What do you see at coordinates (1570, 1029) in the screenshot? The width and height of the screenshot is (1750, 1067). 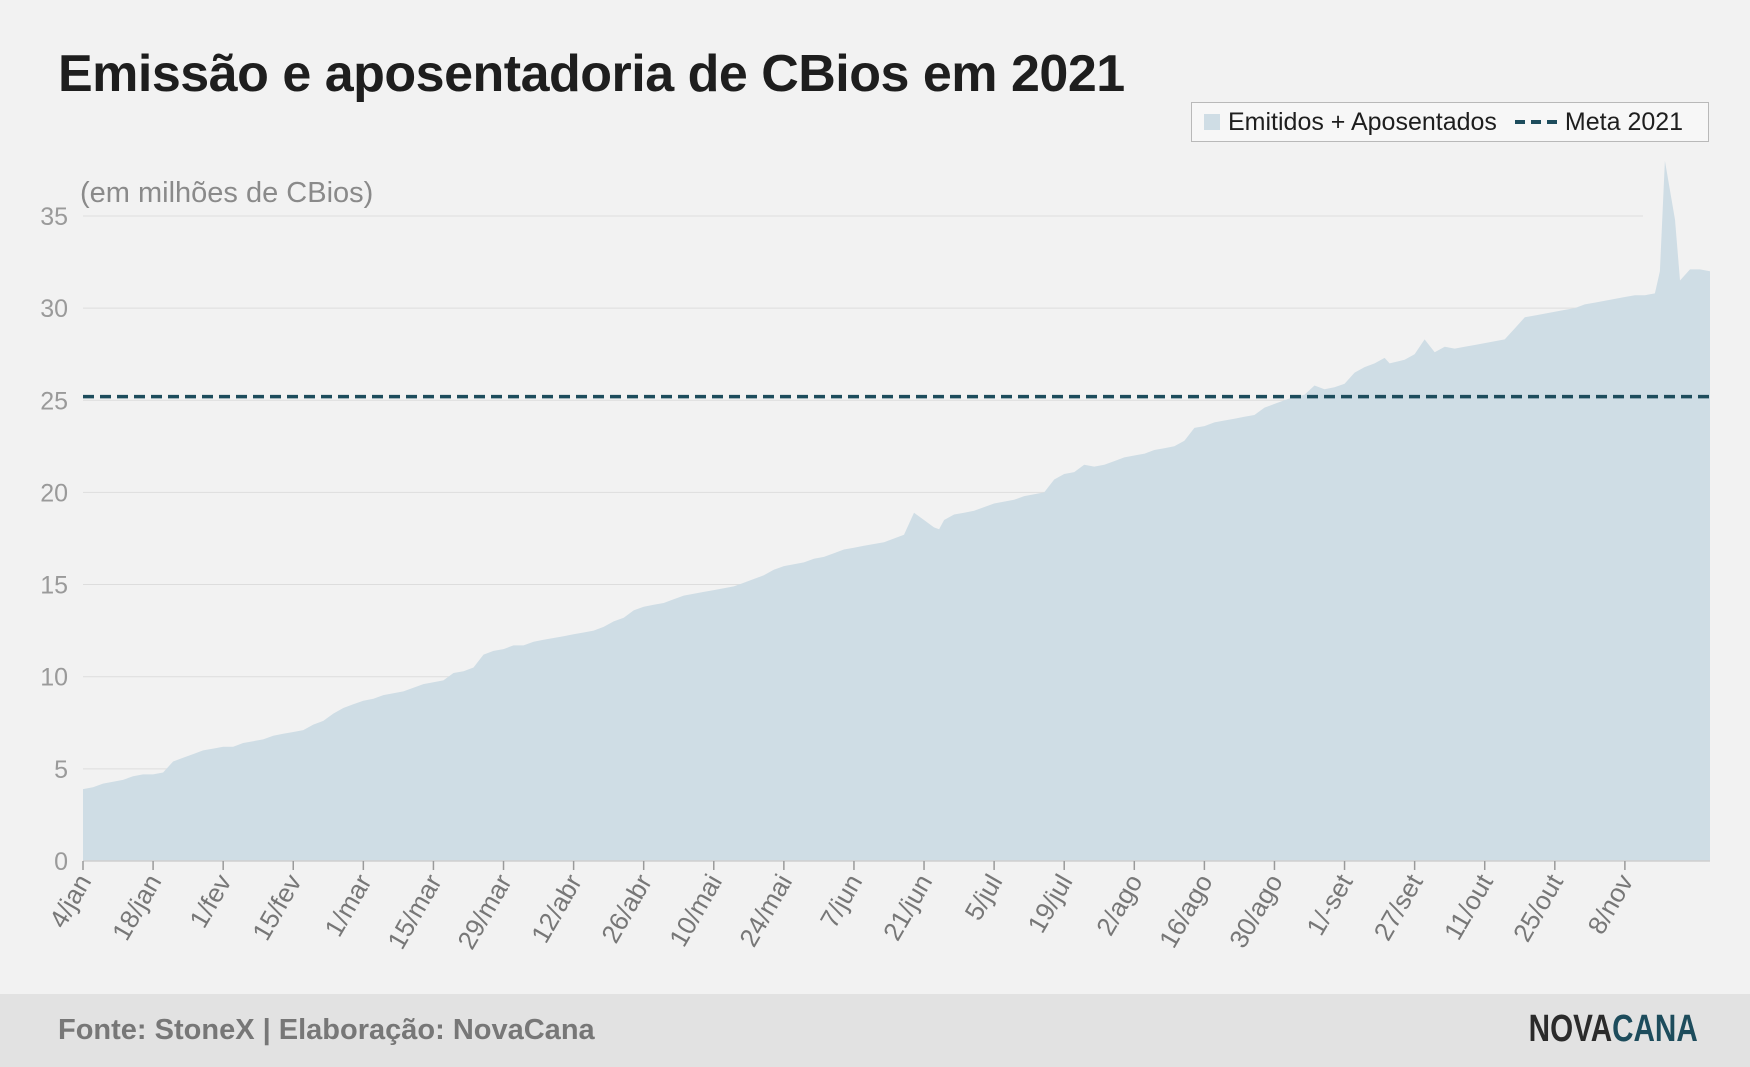 I see `logo-part-nova: NOVA` at bounding box center [1570, 1029].